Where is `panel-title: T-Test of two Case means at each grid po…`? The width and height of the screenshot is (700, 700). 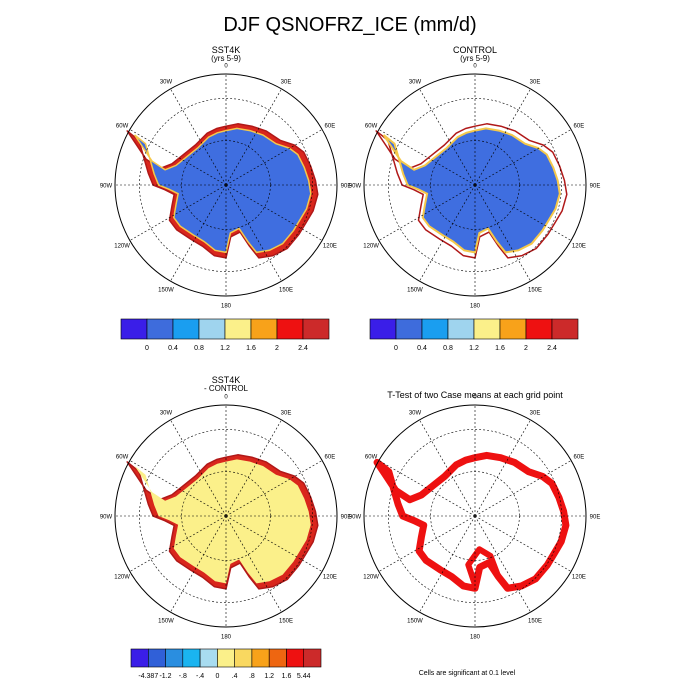
panel-title: T-Test of two Case means at each grid po… is located at coordinates (475, 395).